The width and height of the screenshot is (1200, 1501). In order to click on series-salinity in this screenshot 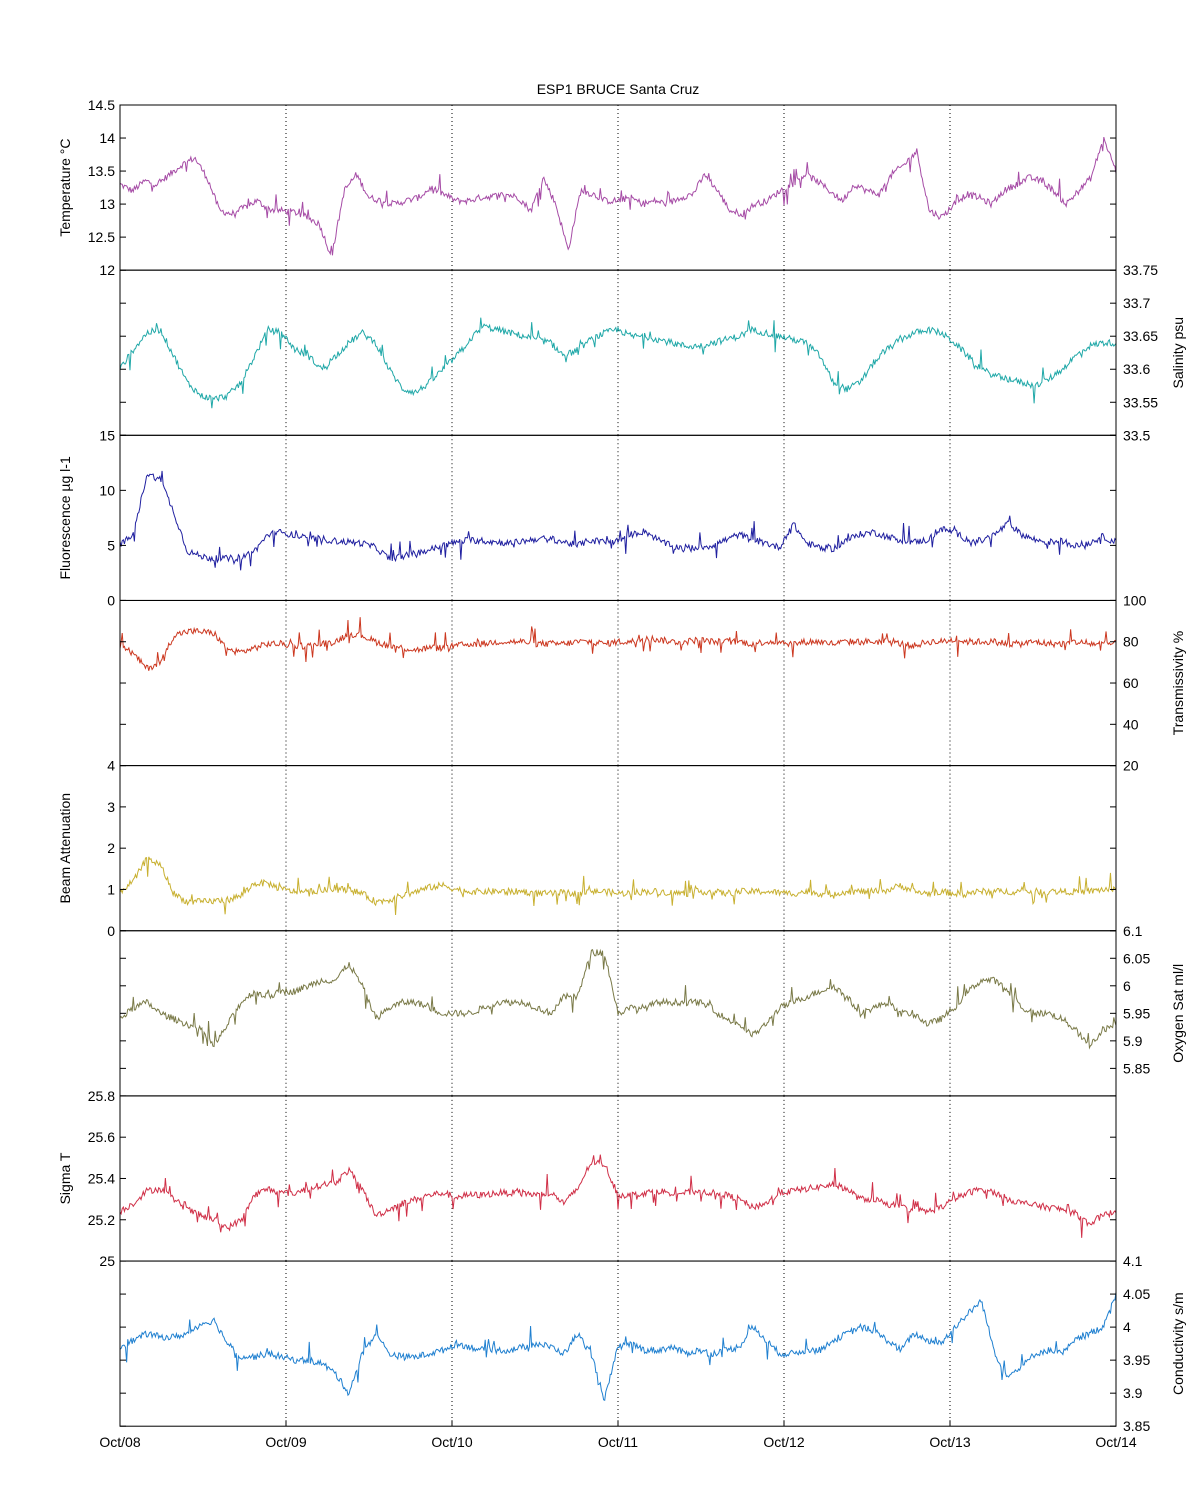, I will do `click(618, 363)`.